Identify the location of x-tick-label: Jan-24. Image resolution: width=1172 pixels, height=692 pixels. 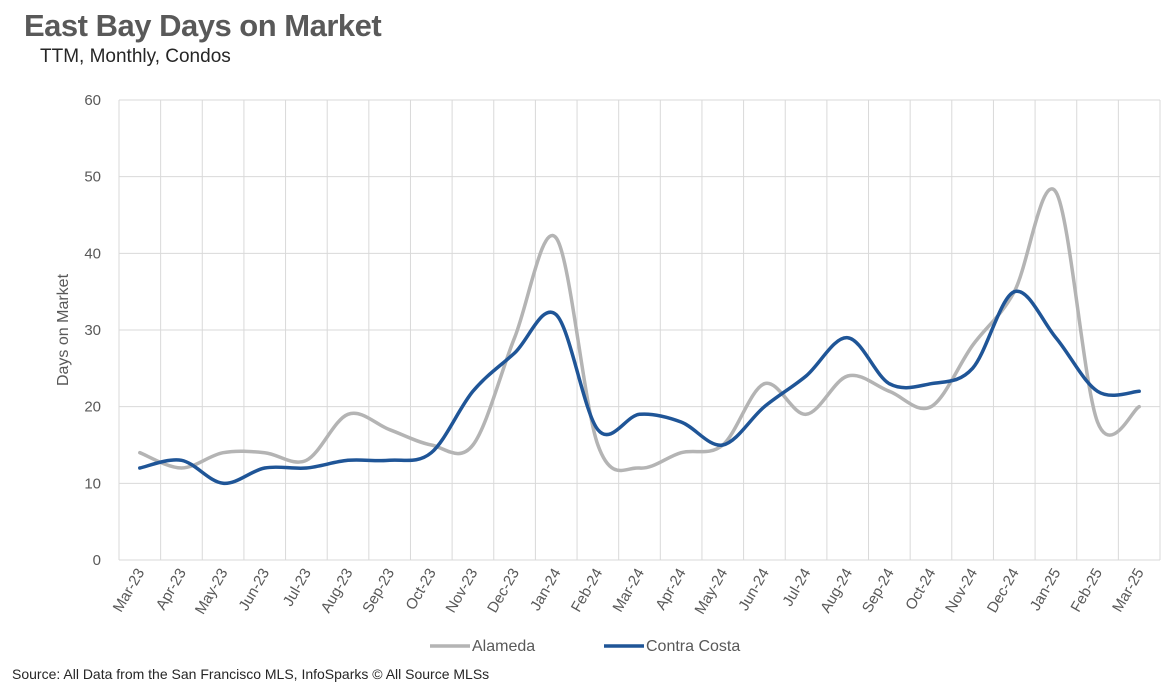
(546, 590).